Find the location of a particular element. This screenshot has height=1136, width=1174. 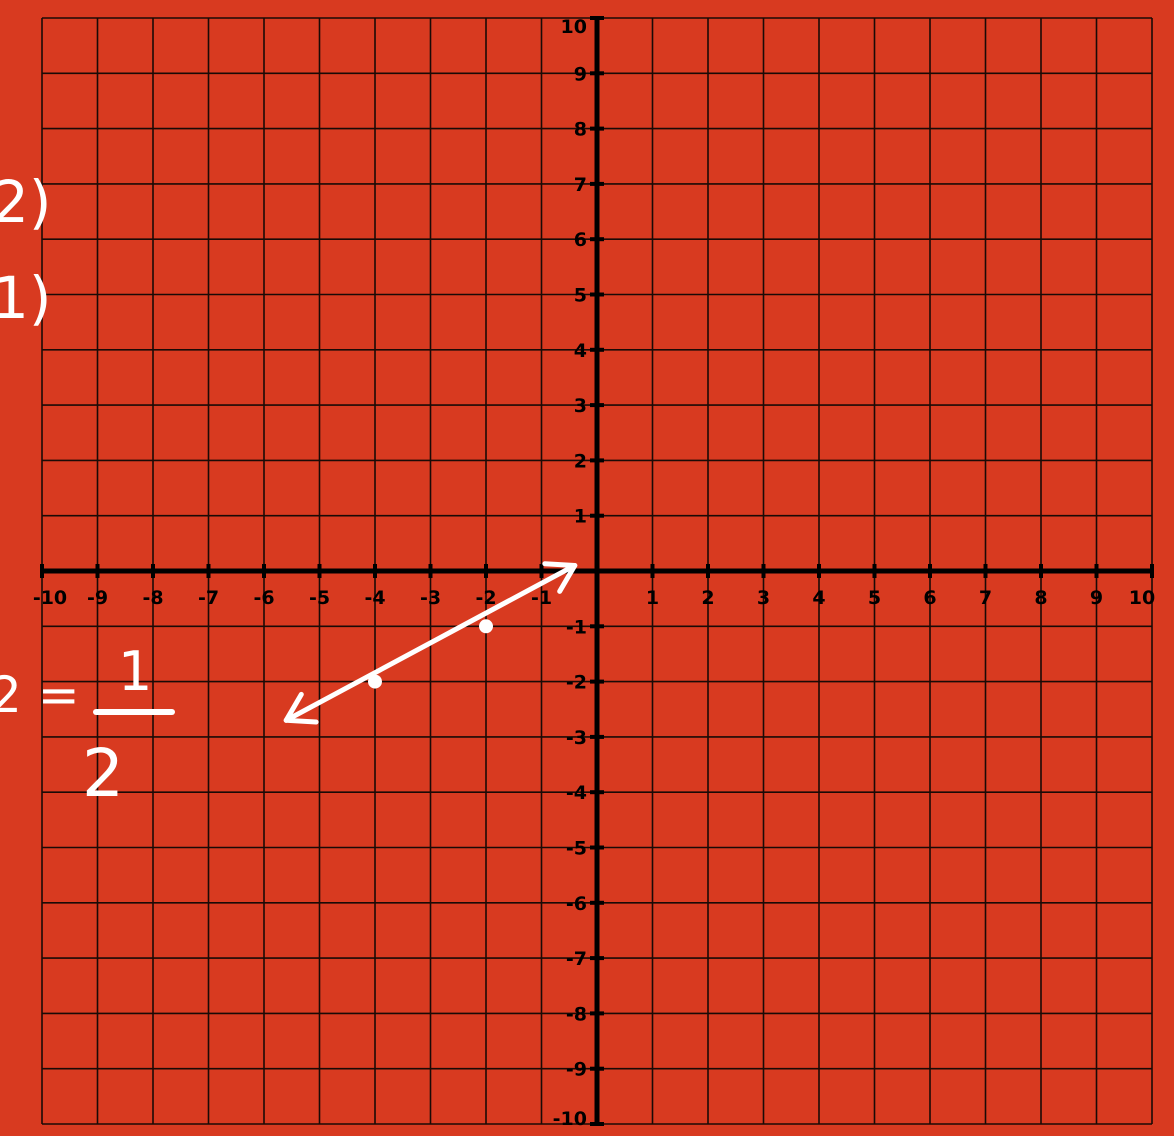

y-tick-label: 7 is located at coordinates (580, 185).